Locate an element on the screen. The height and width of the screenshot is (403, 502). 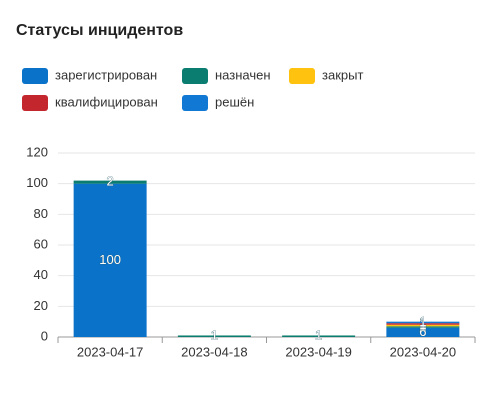
legend-label: закрыт is located at coordinates (342, 74).